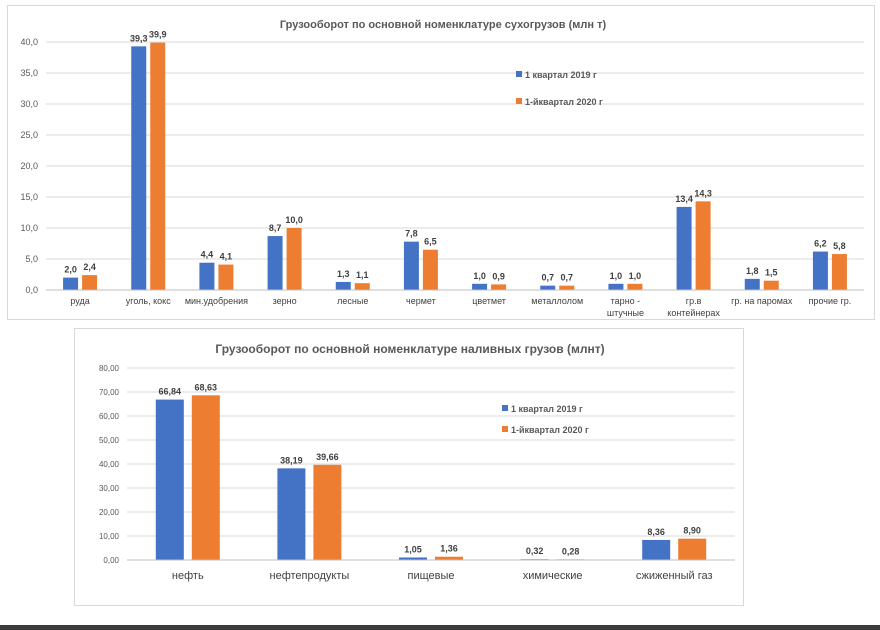 Image resolution: width=880 pixels, height=630 pixels. Describe the element at coordinates (109, 392) in the screenshot. I see `y-tick-label: 70,00` at that location.